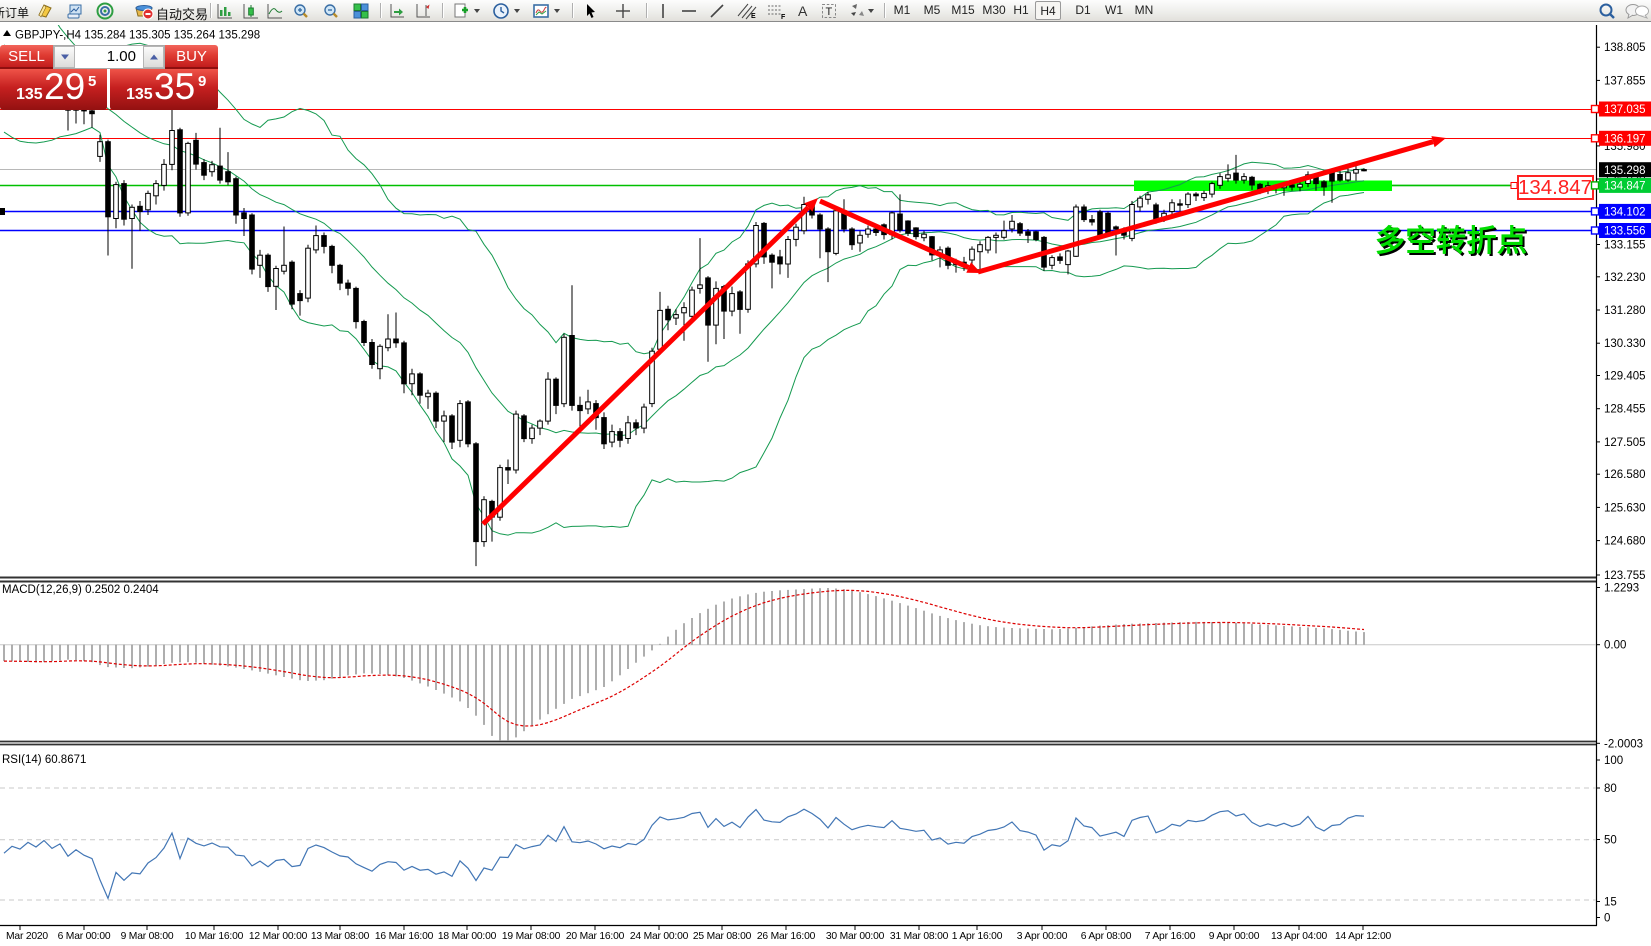  Describe the element at coordinates (753, 16) in the screenshot. I see `svg-text: E` at that location.